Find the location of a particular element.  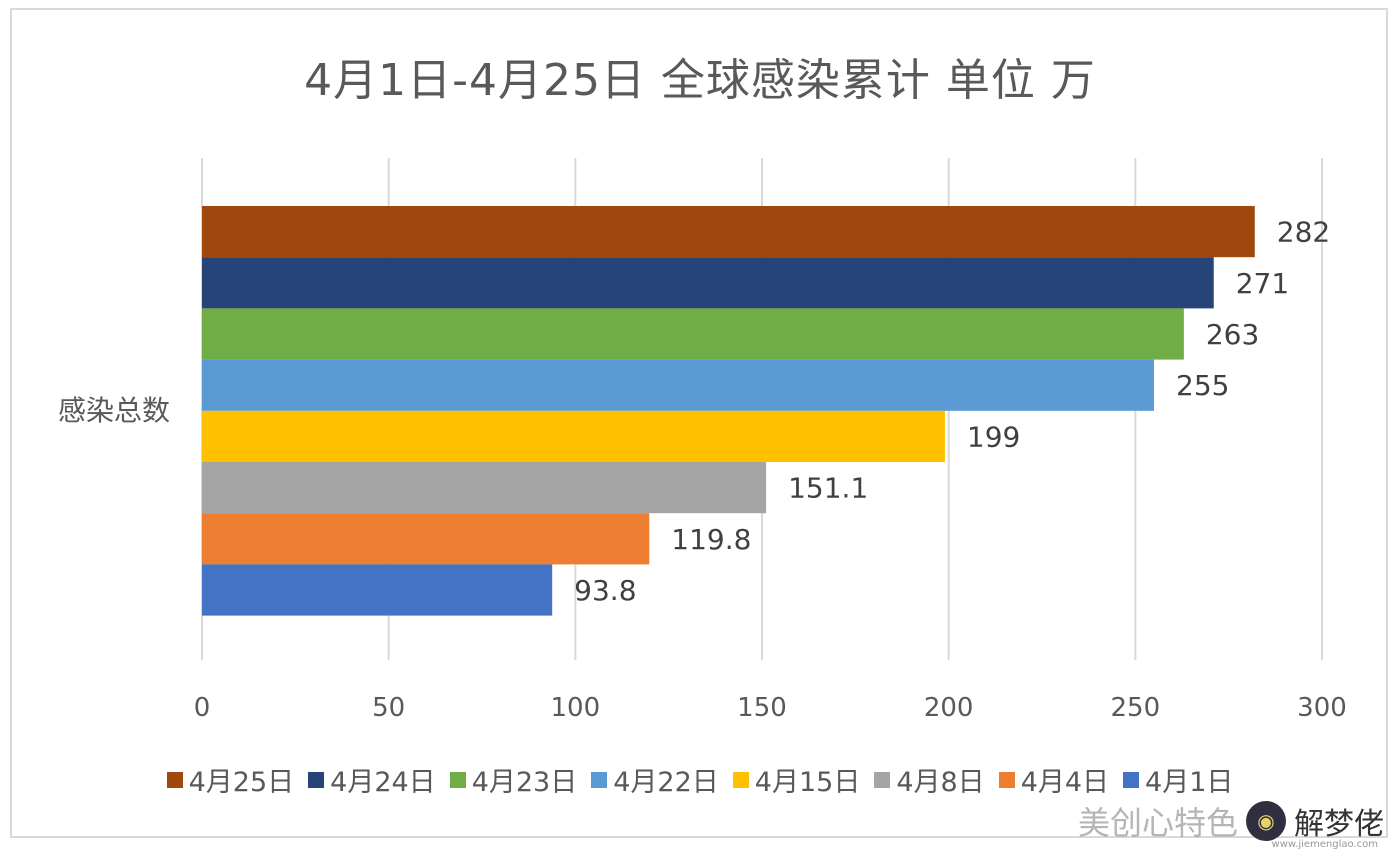

x-tick-label: 300 is located at coordinates (1322, 708).